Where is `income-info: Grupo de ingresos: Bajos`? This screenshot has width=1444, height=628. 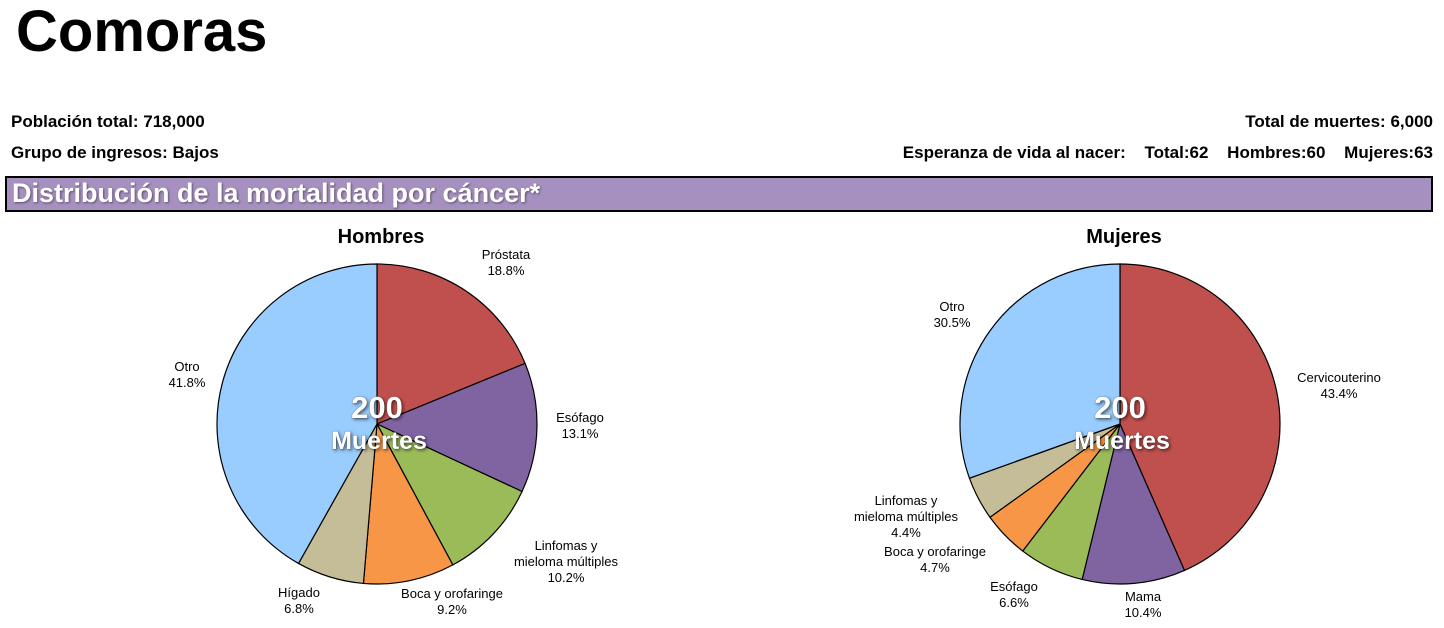 income-info: Grupo de ingresos: Bajos is located at coordinates (115, 153).